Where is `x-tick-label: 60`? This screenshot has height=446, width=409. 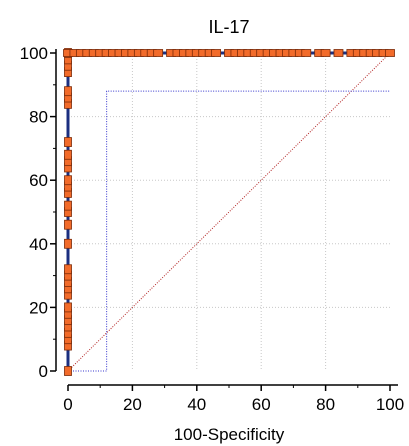
x-tick-label: 60 is located at coordinates (261, 404).